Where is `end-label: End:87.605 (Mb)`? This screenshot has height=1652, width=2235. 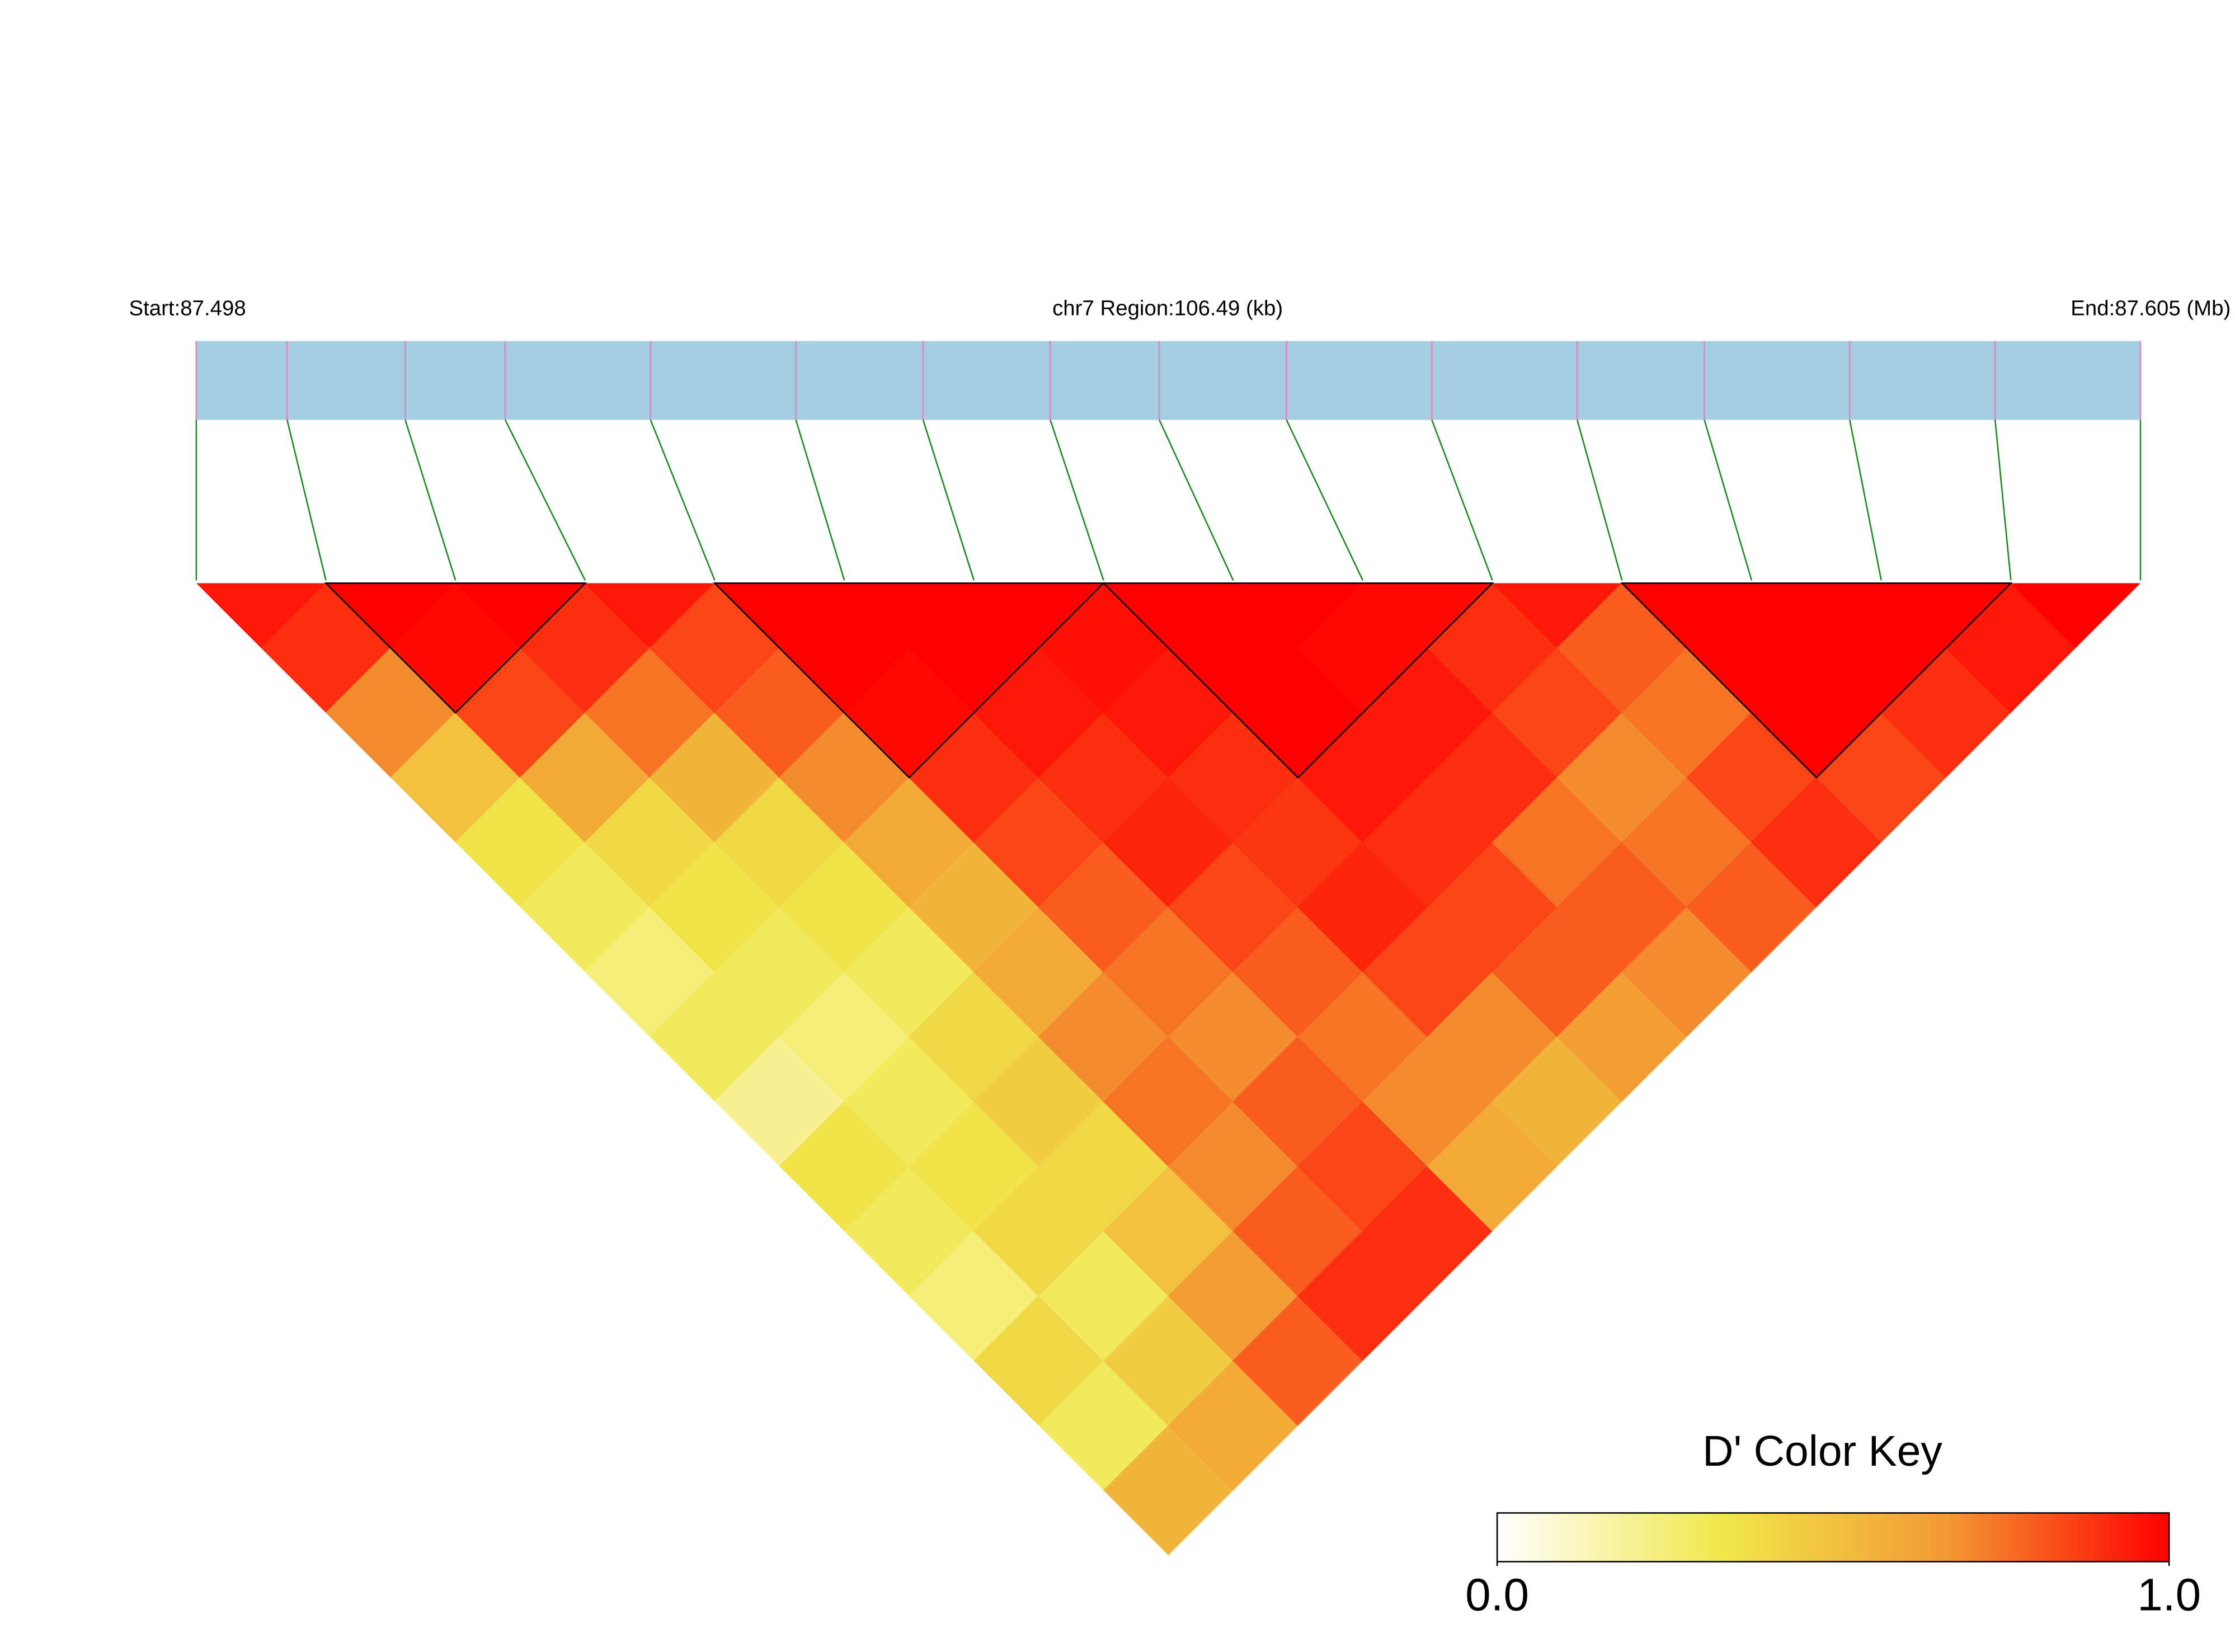 end-label: End:87.605 (Mb) is located at coordinates (2151, 308).